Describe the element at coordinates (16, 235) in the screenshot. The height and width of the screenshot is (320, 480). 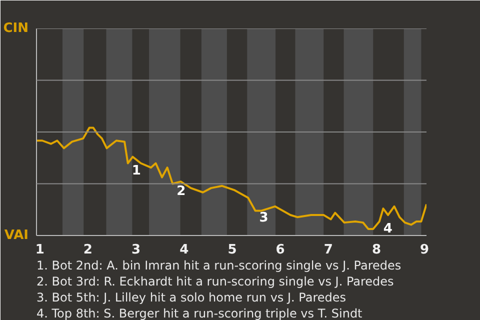
I see `text: VAI` at that location.